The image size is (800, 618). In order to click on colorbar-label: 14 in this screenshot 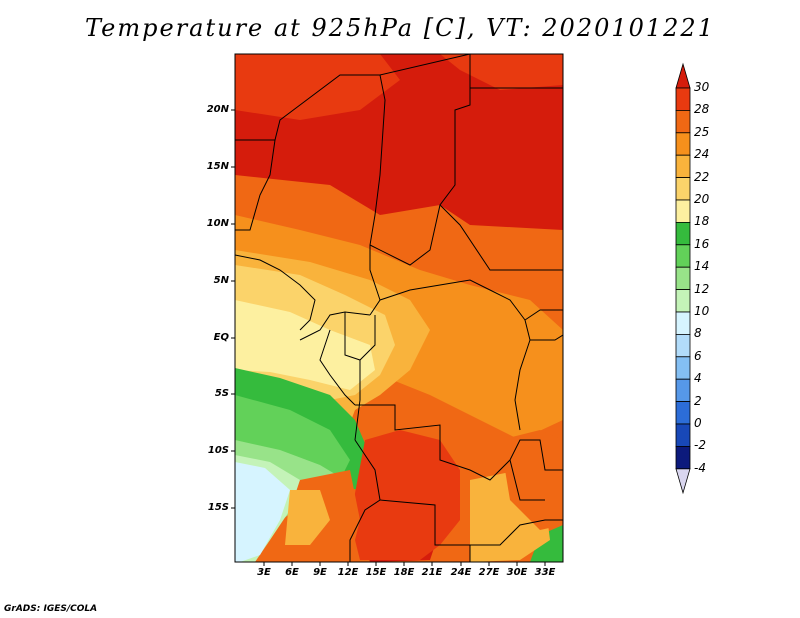, I will do `click(702, 266)`.